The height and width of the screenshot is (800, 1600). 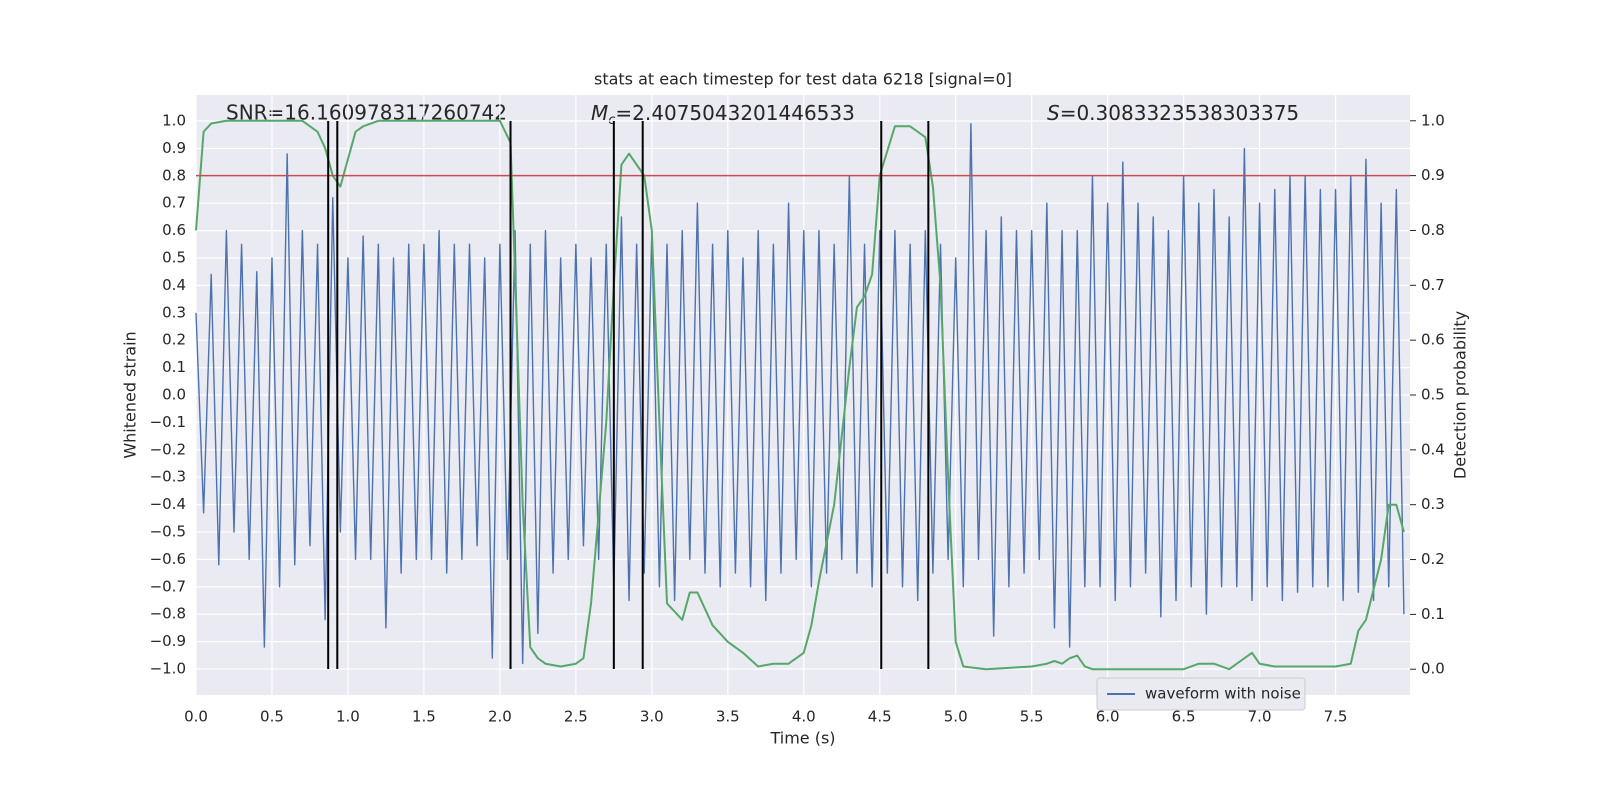 What do you see at coordinates (168, 614) in the screenshot?
I see `y-tick-label: −0.8` at bounding box center [168, 614].